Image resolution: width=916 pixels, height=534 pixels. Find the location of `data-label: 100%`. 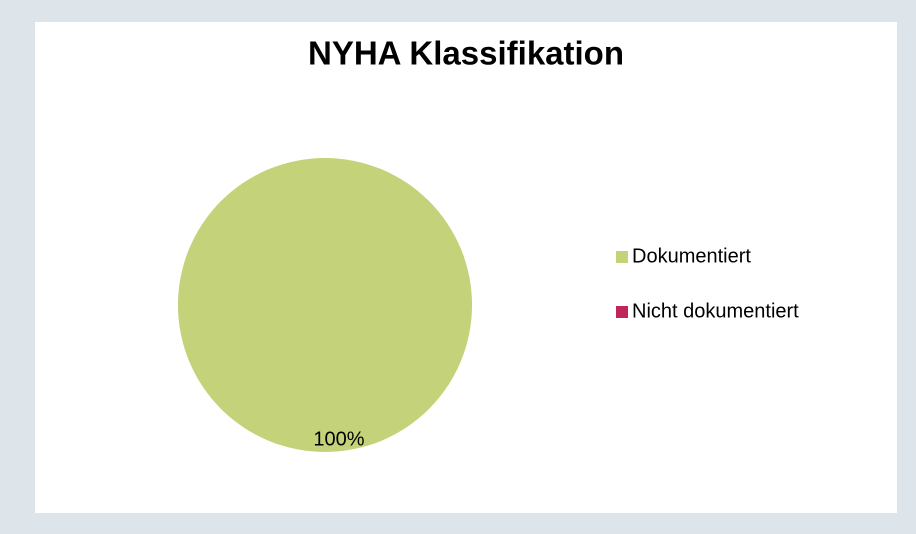

data-label: 100% is located at coordinates (338, 440).